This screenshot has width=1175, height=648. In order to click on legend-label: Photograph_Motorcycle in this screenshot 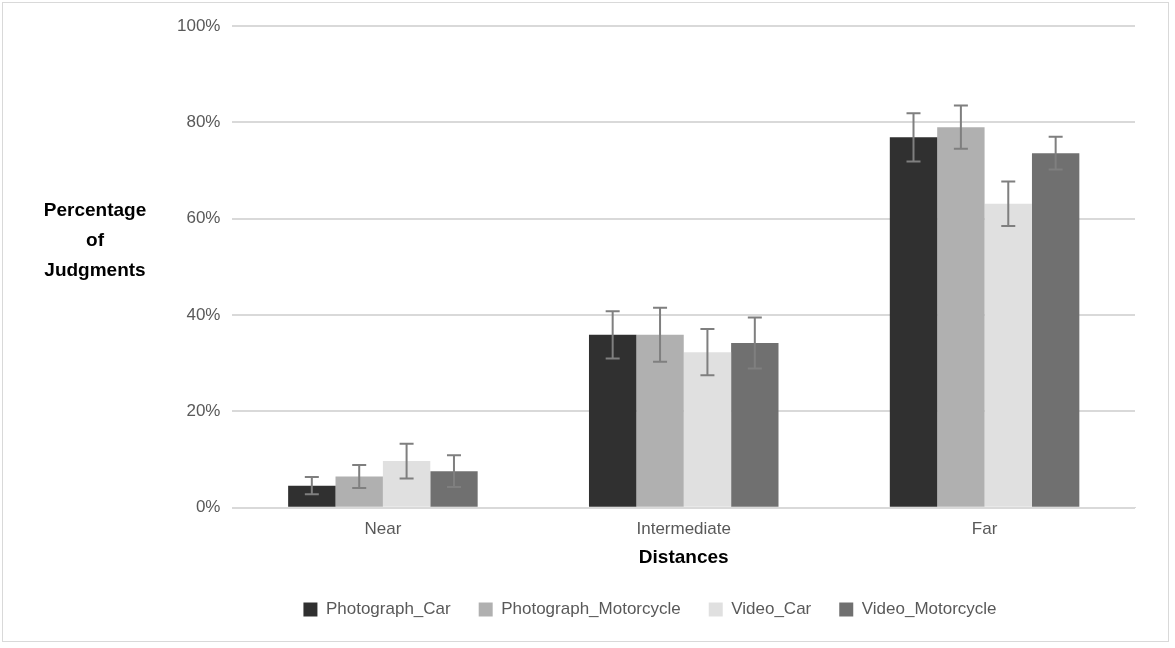, I will do `click(591, 609)`.